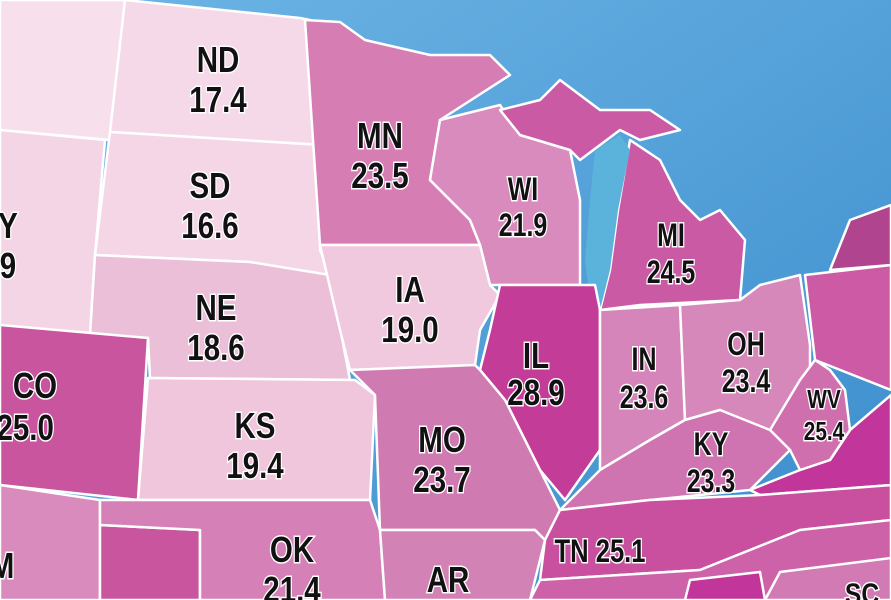  What do you see at coordinates (27, 427) in the screenshot?
I see `label-co-value: 25.0` at bounding box center [27, 427].